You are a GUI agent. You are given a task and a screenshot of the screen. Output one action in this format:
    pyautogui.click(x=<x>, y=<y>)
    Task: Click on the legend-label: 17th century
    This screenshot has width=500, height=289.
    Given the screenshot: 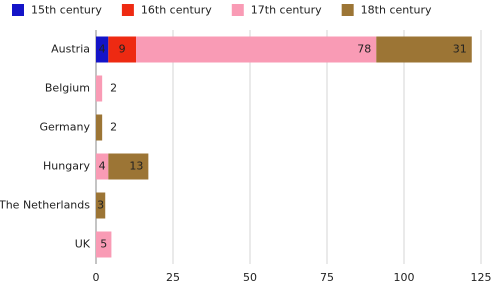 What is the action you would take?
    pyautogui.click(x=286, y=10)
    